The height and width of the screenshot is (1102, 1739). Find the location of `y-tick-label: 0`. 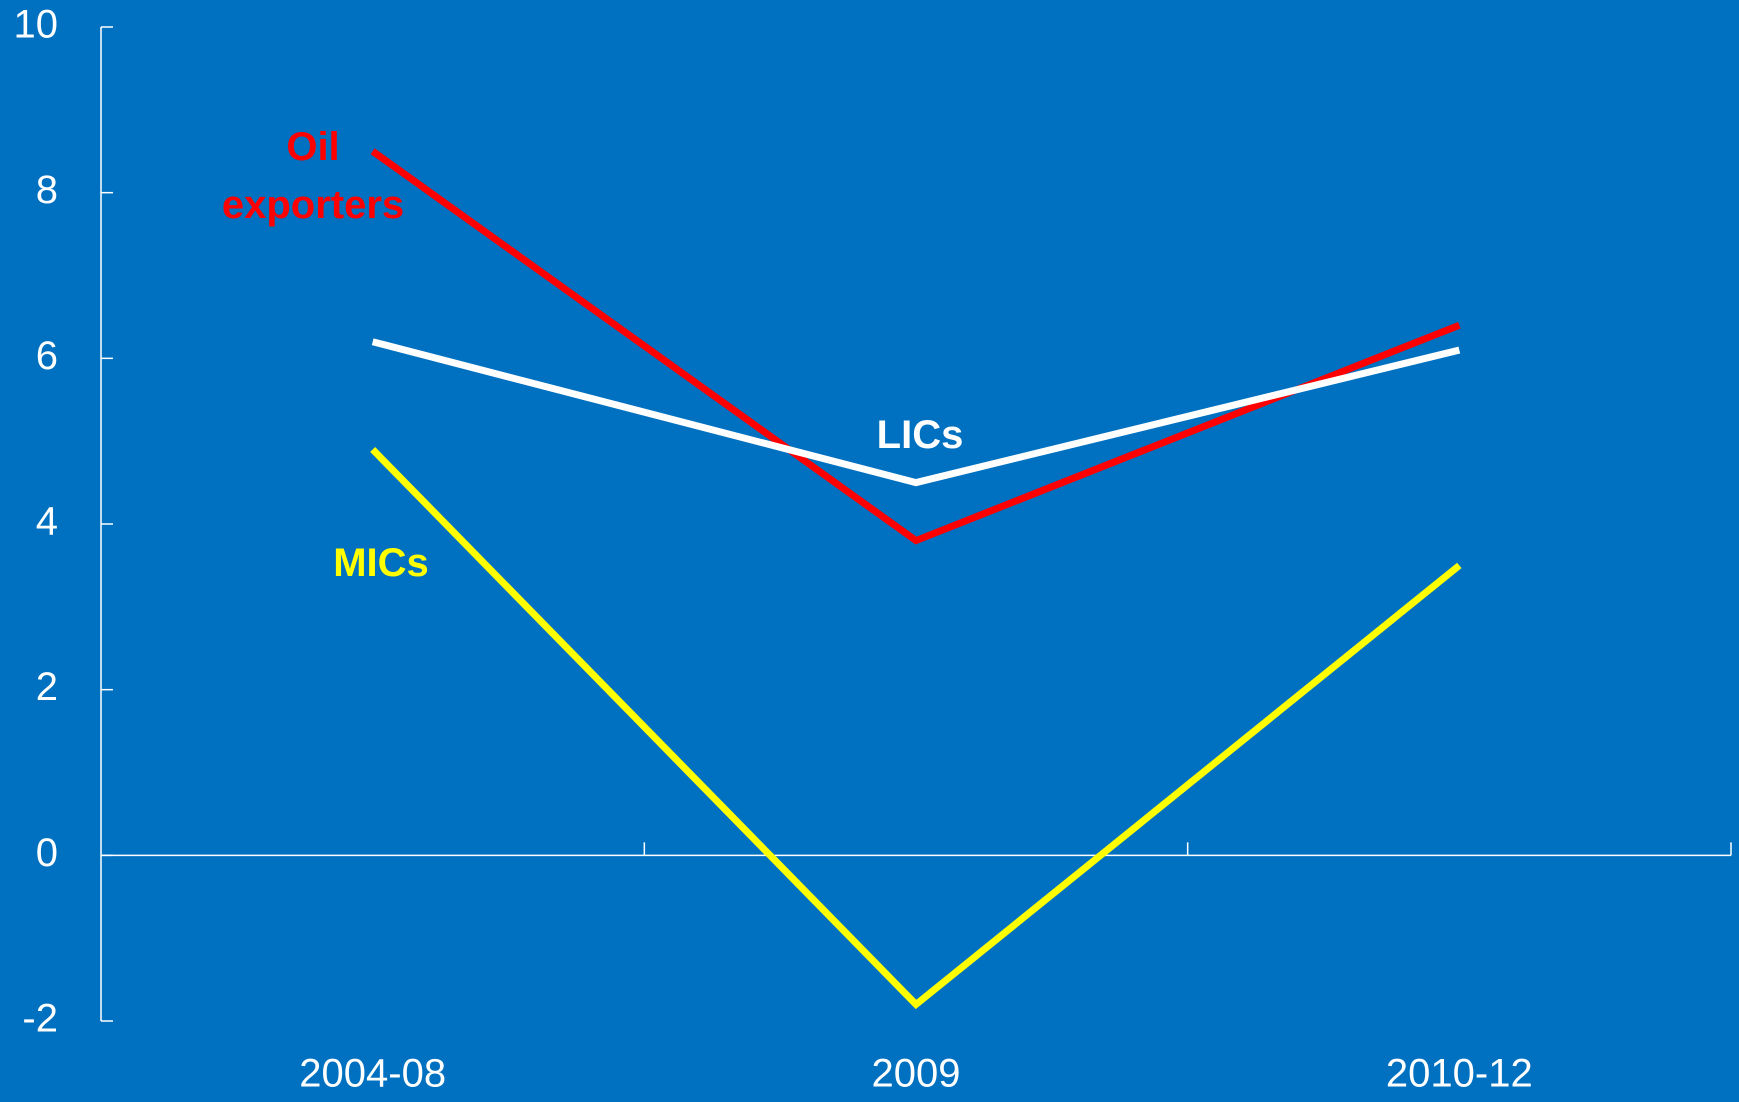

y-tick-label: 0 is located at coordinates (47, 853).